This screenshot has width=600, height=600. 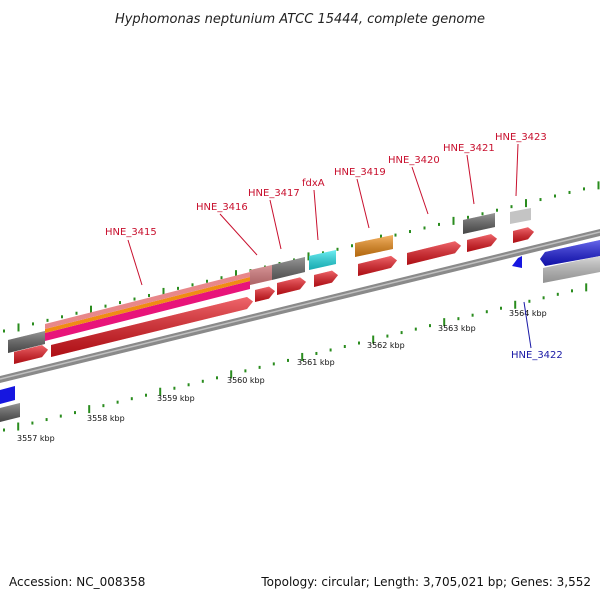 What do you see at coordinates (521, 137) in the screenshot?
I see `gene-label: HNE_3423` at bounding box center [521, 137].